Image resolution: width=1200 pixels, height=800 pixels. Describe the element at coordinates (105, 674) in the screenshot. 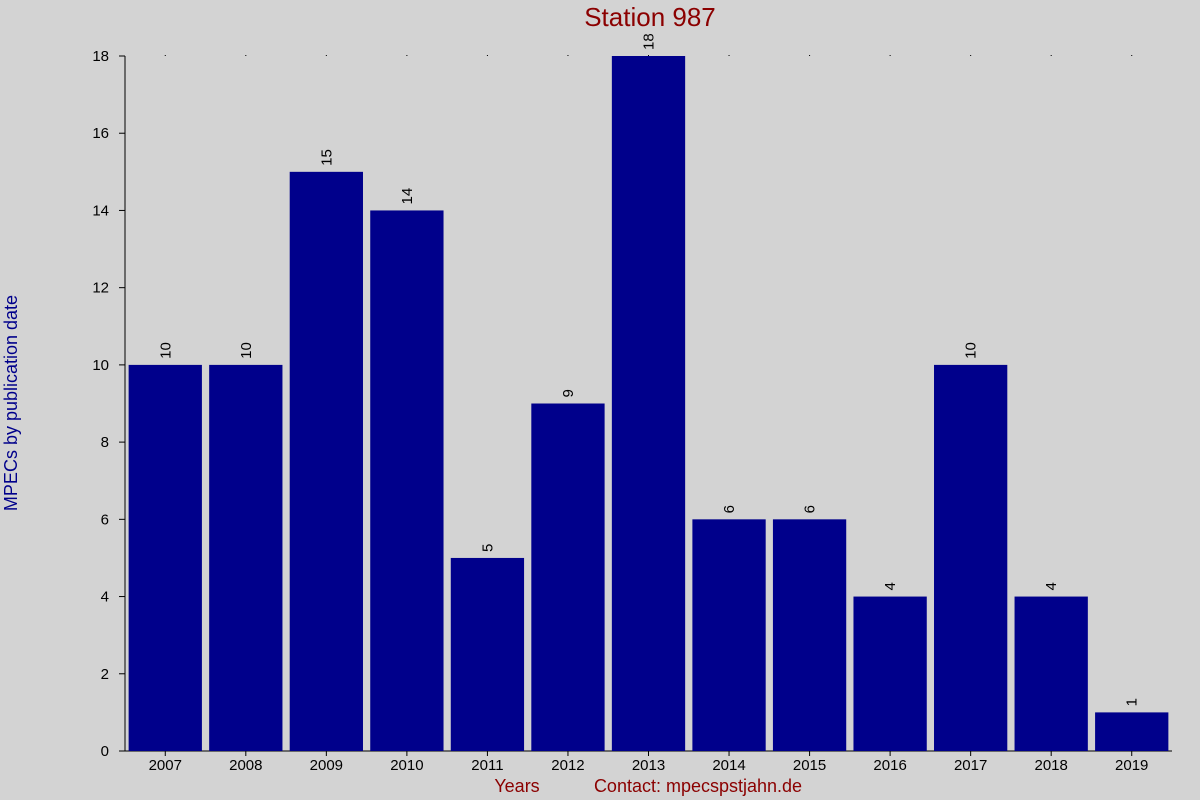

I see `y-tick-label: 2` at that location.